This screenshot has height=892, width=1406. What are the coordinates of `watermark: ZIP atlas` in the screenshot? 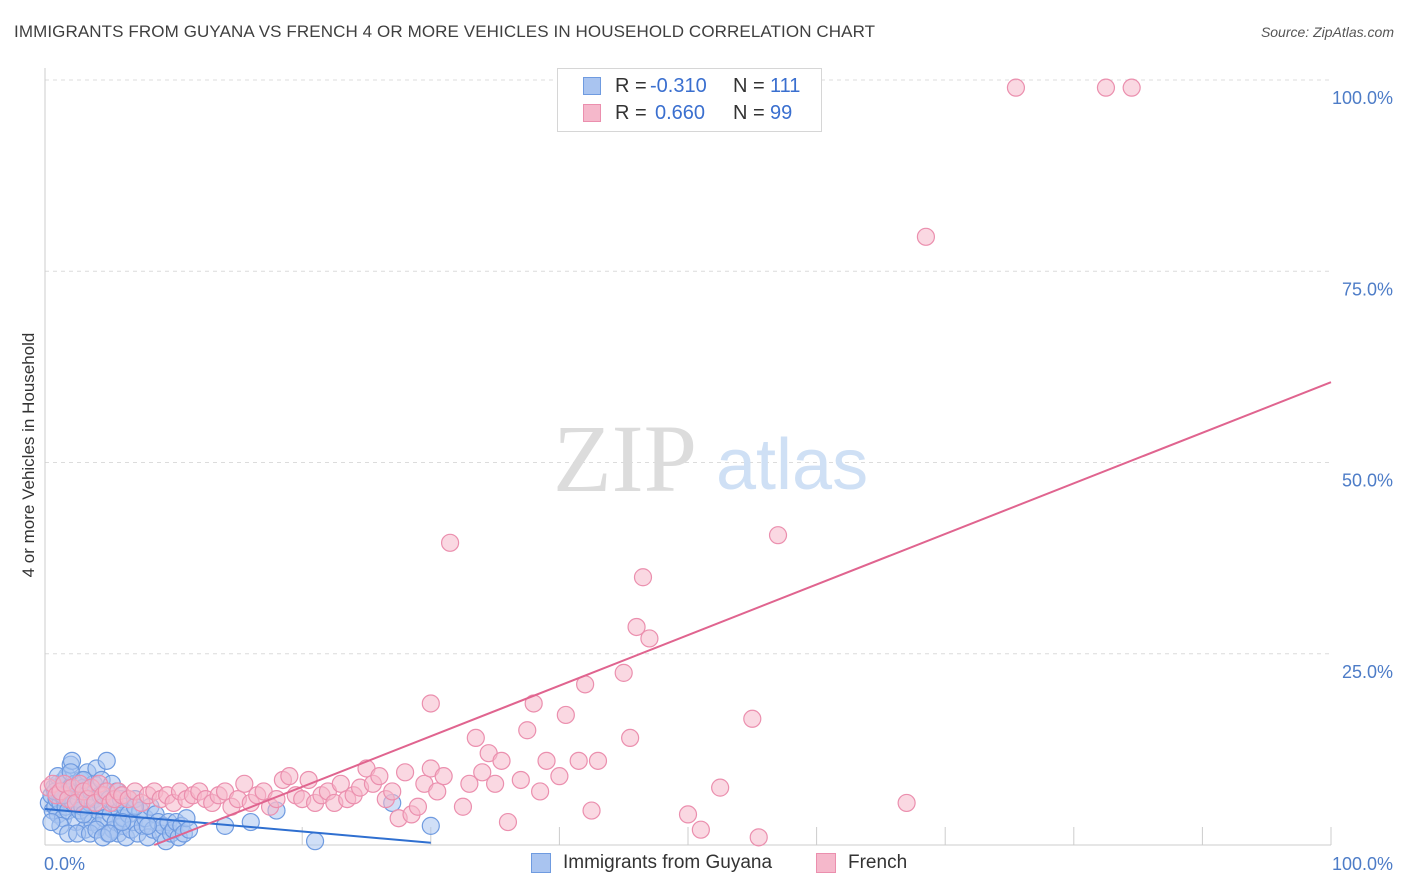 It's located at (710, 458).